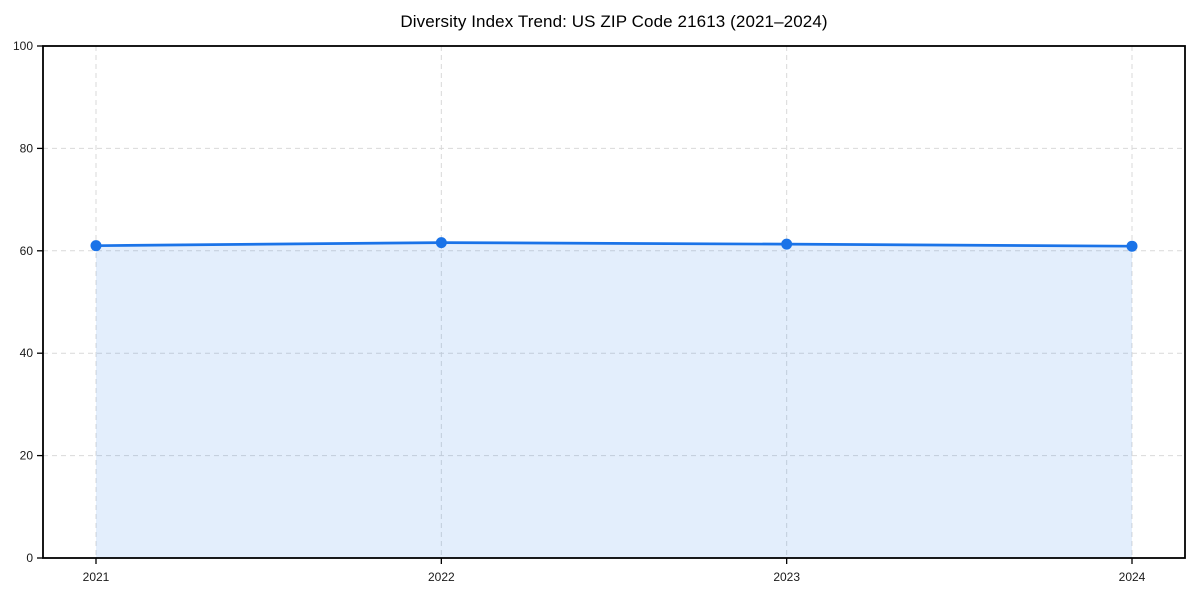 The image size is (1200, 600). What do you see at coordinates (441, 577) in the screenshot?
I see `x-tick-label: 2022` at bounding box center [441, 577].